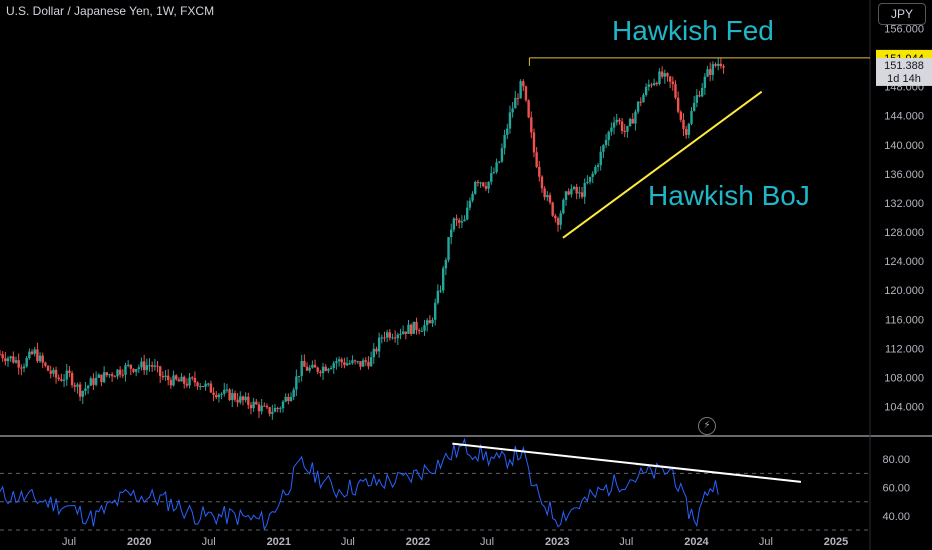 Image resolution: width=932 pixels, height=550 pixels. I want to click on annotation-hawkish-fed: Hawkish Fed, so click(693, 30).